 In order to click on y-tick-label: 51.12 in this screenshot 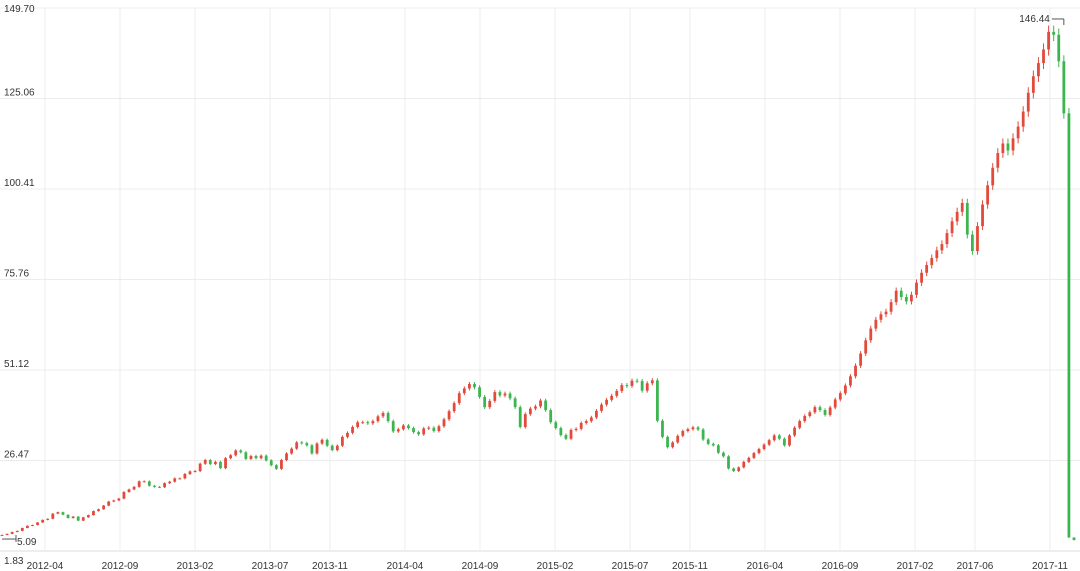, I will do `click(16, 364)`.